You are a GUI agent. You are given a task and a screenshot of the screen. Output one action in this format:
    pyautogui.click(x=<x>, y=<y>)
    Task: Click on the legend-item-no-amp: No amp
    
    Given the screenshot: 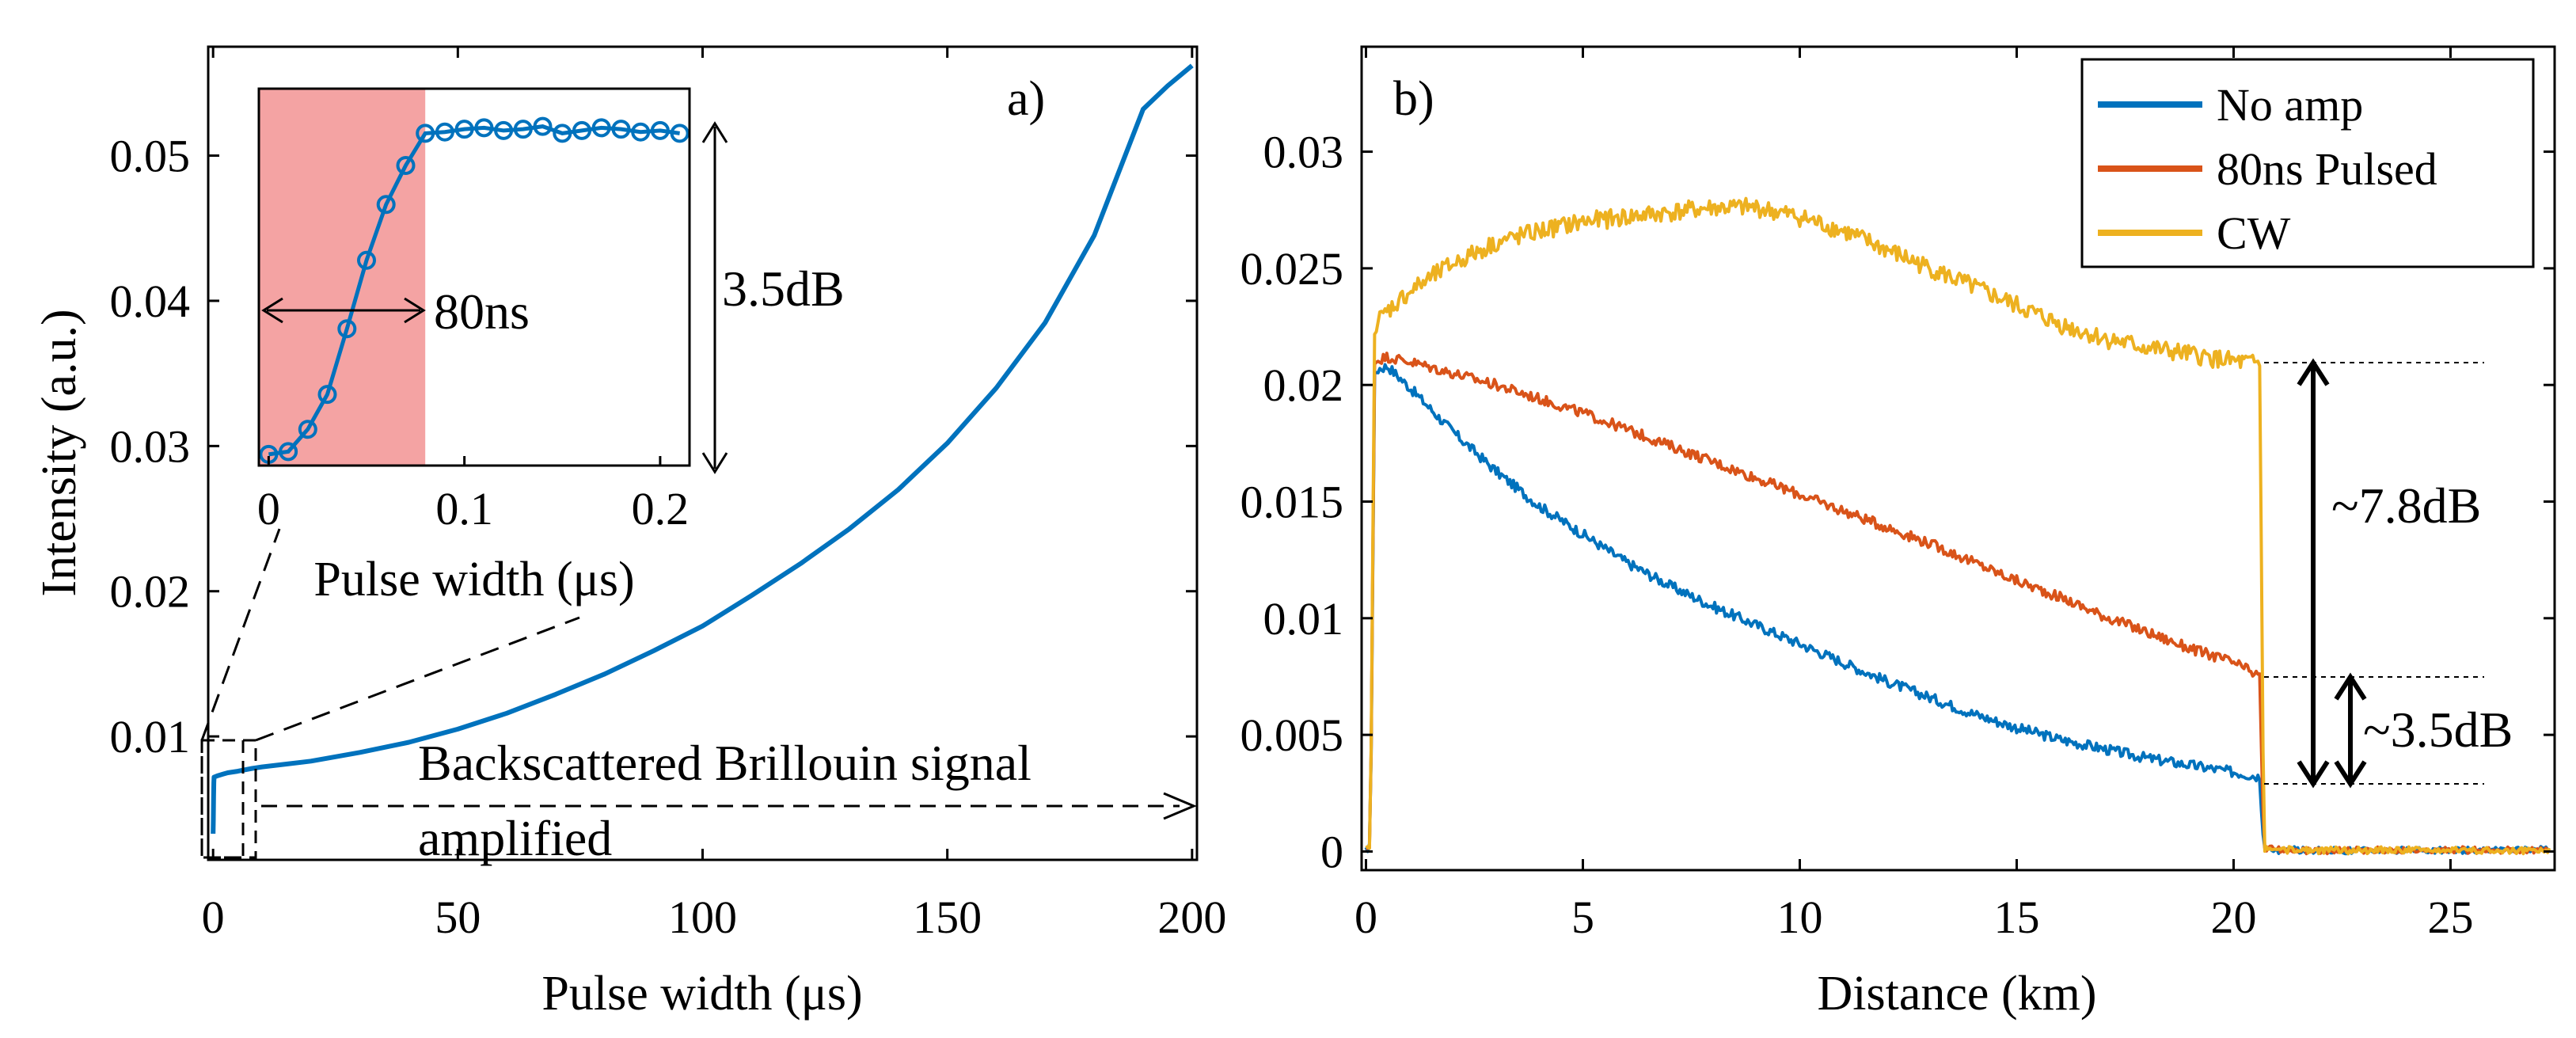 What is the action you would take?
    pyautogui.click(x=2231, y=105)
    